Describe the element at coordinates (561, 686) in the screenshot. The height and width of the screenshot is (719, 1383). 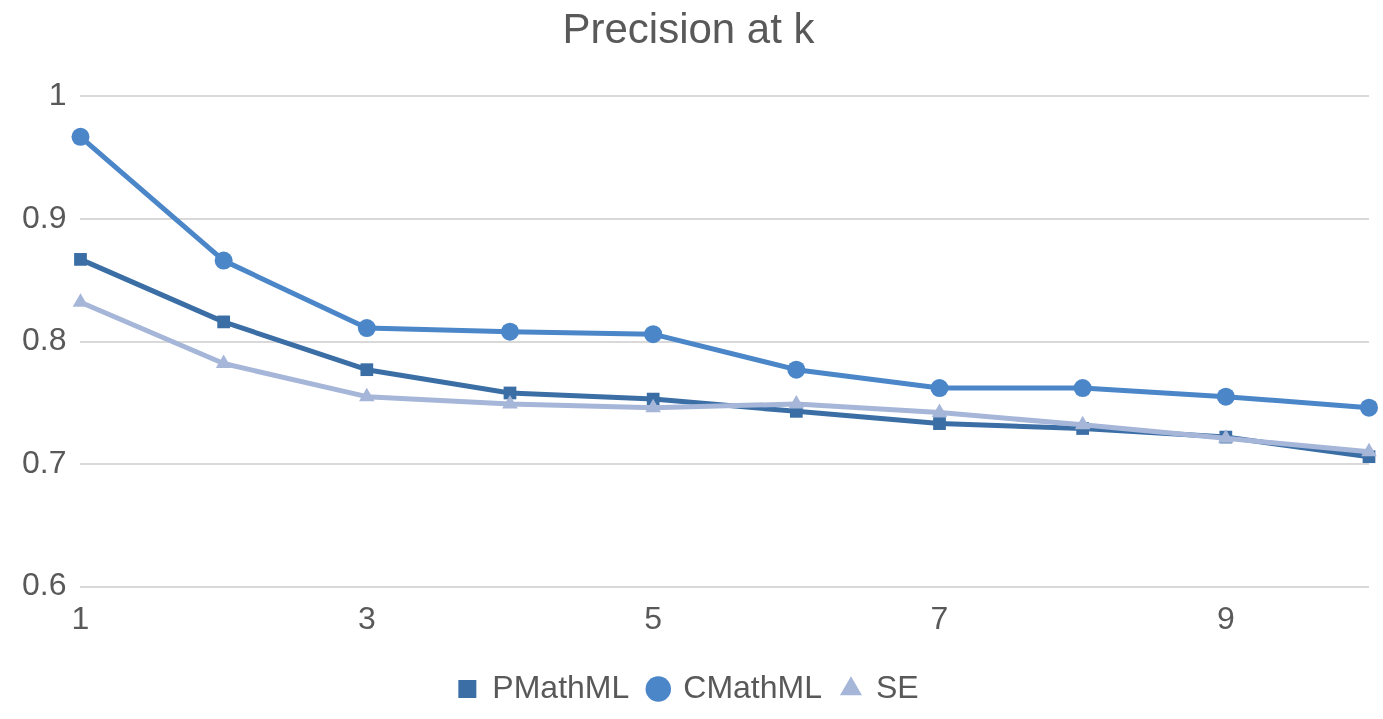
I see `legend-label: PMathML` at that location.